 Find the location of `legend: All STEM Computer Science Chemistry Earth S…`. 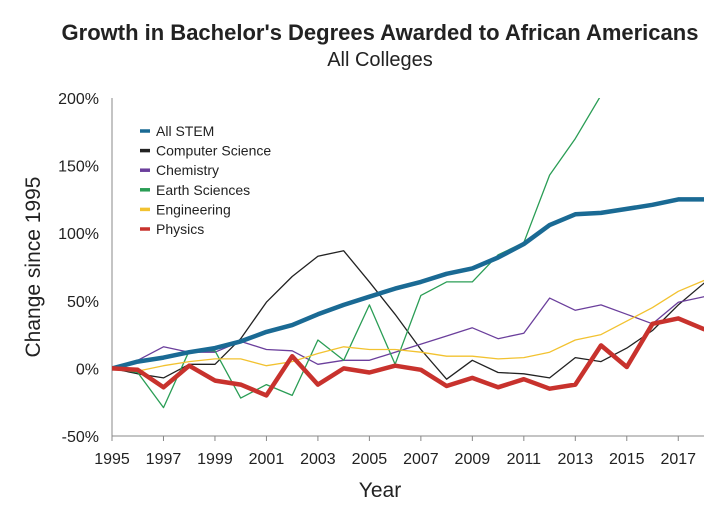

legend: All STEM Computer Science Chemistry Earth S… is located at coordinates (205, 180).